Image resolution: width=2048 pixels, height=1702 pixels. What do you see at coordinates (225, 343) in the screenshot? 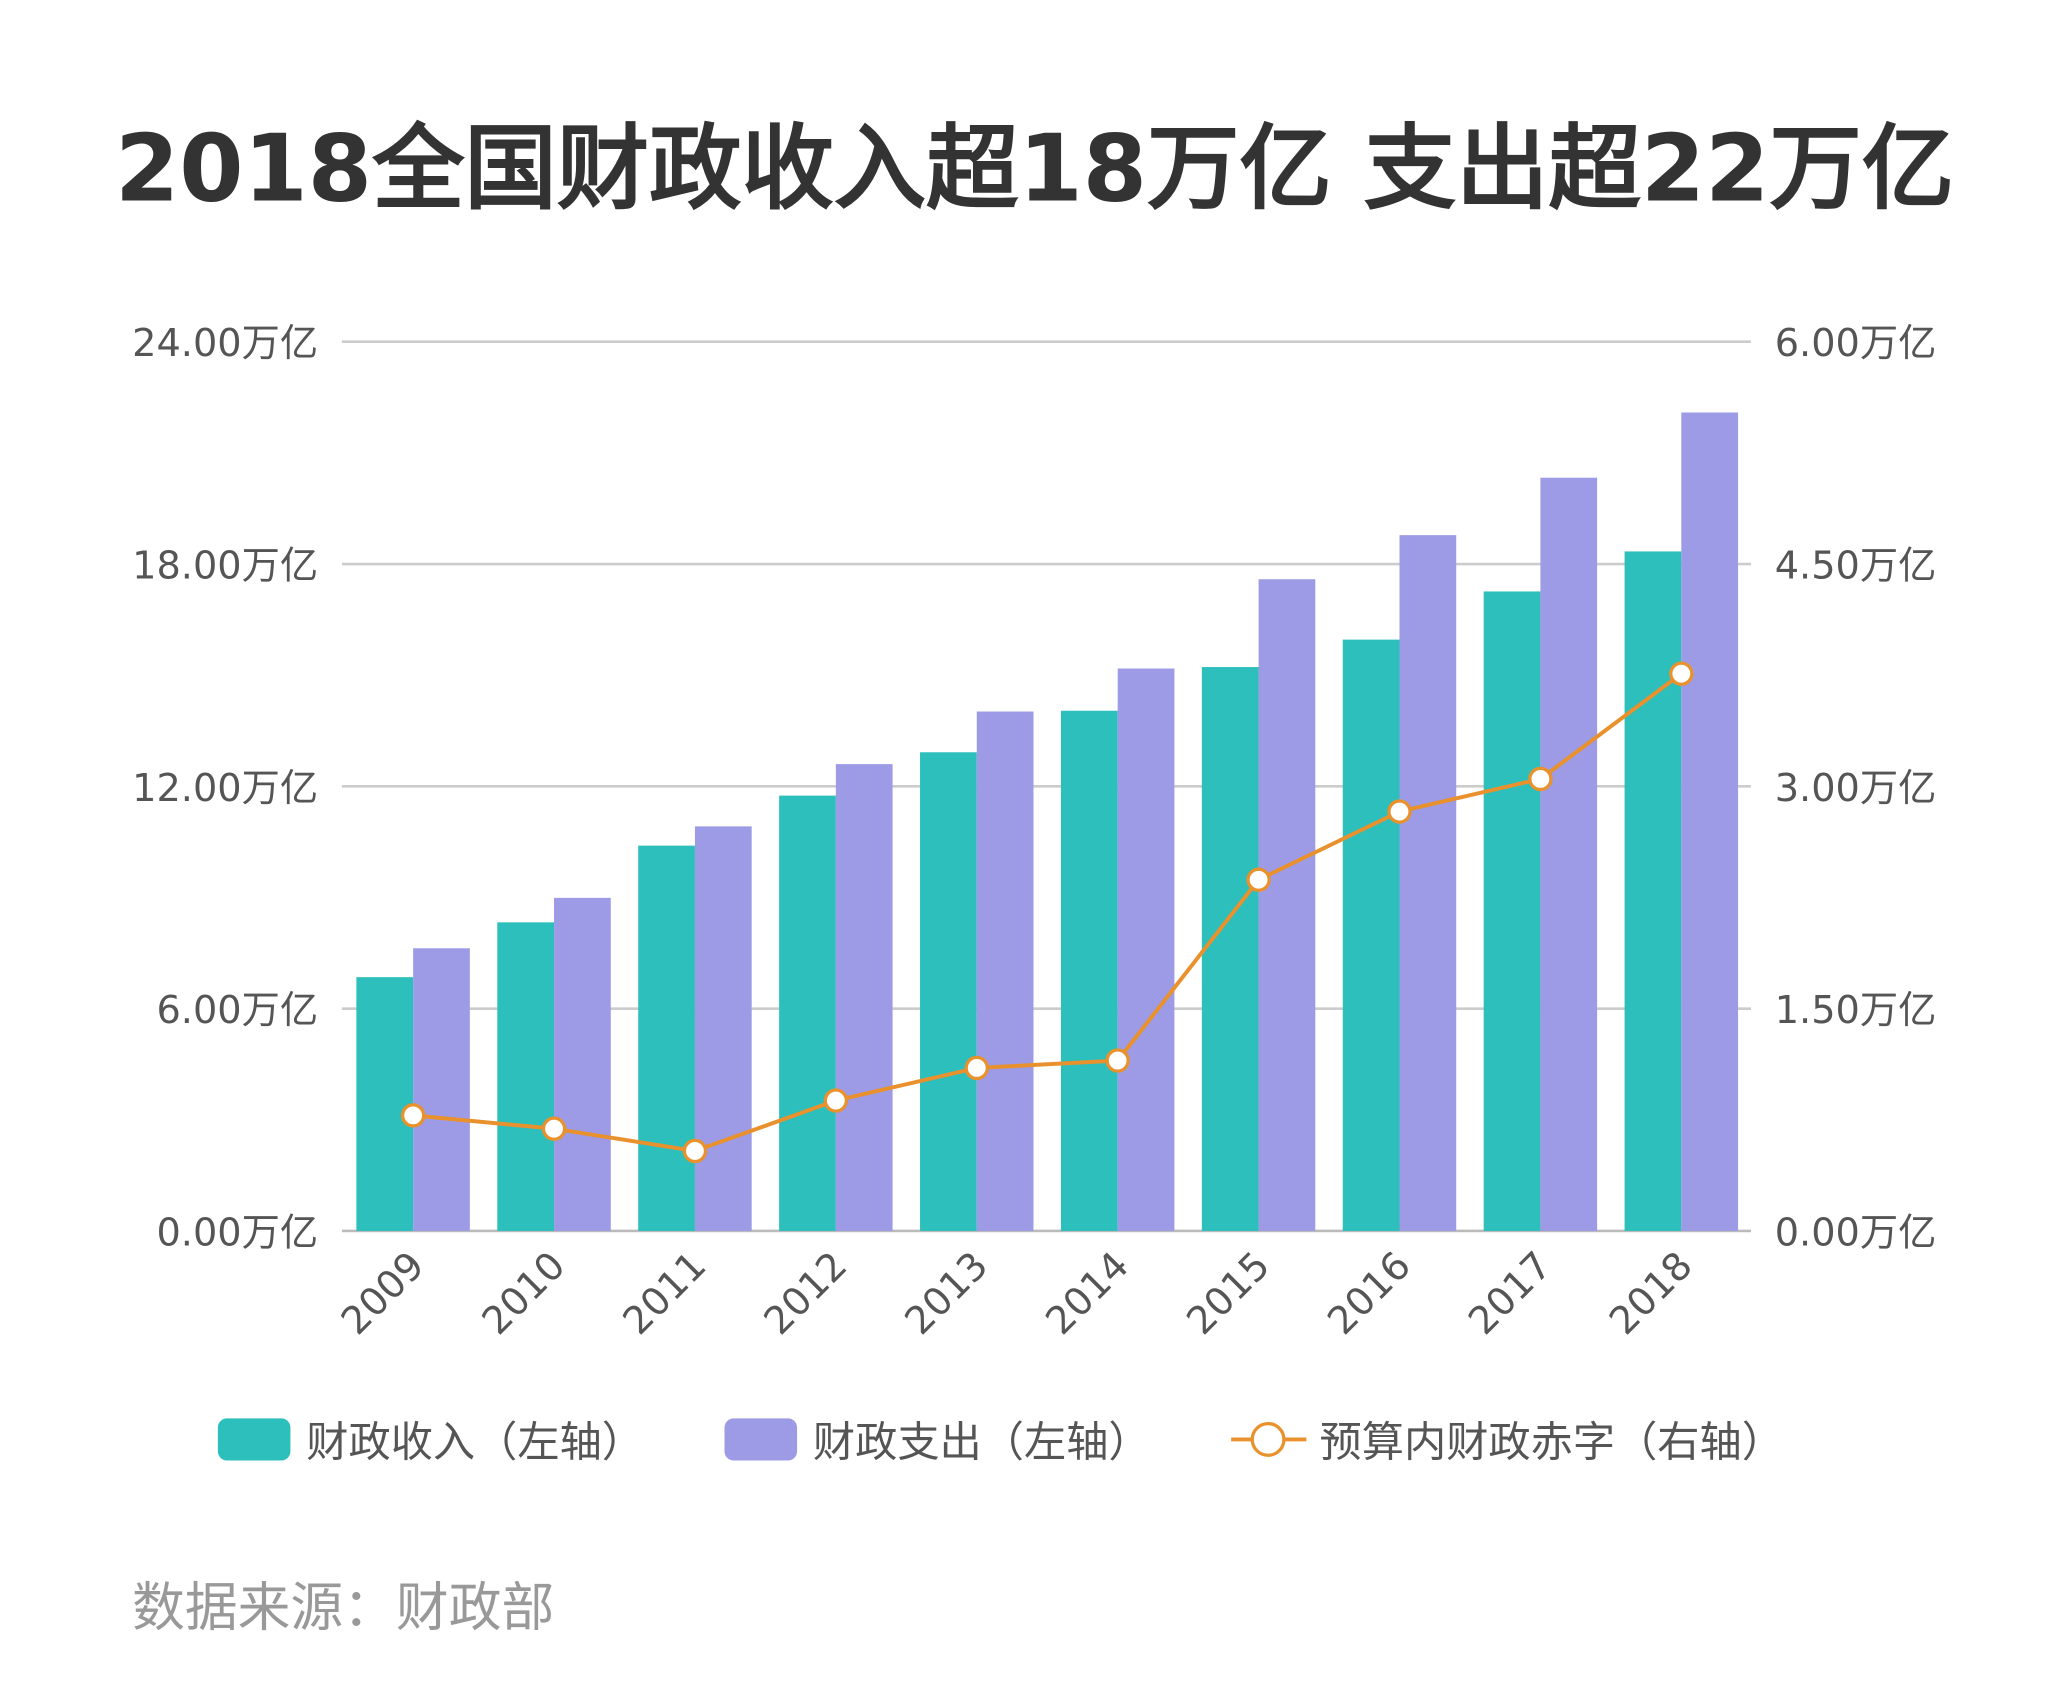
I see `left-tick-label: 24.00万亿` at bounding box center [225, 343].